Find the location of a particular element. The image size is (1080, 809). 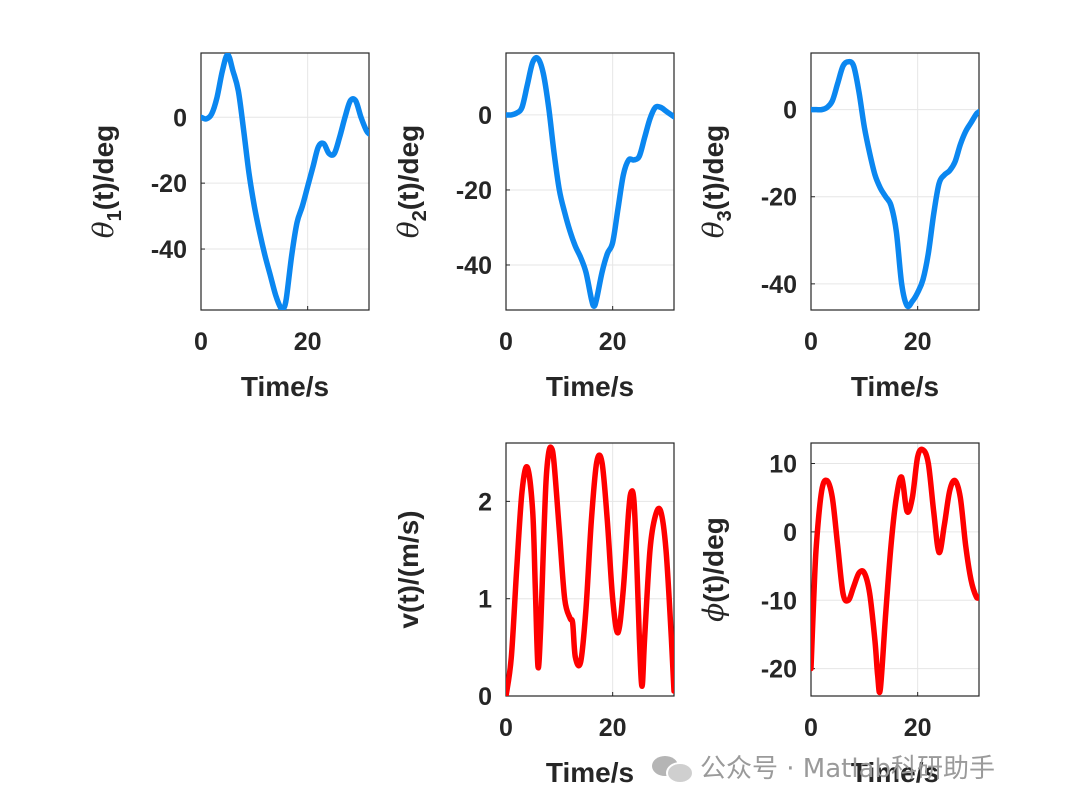

watermark-text: 公众号 · Matlab科研助手 is located at coordinates (848, 769).